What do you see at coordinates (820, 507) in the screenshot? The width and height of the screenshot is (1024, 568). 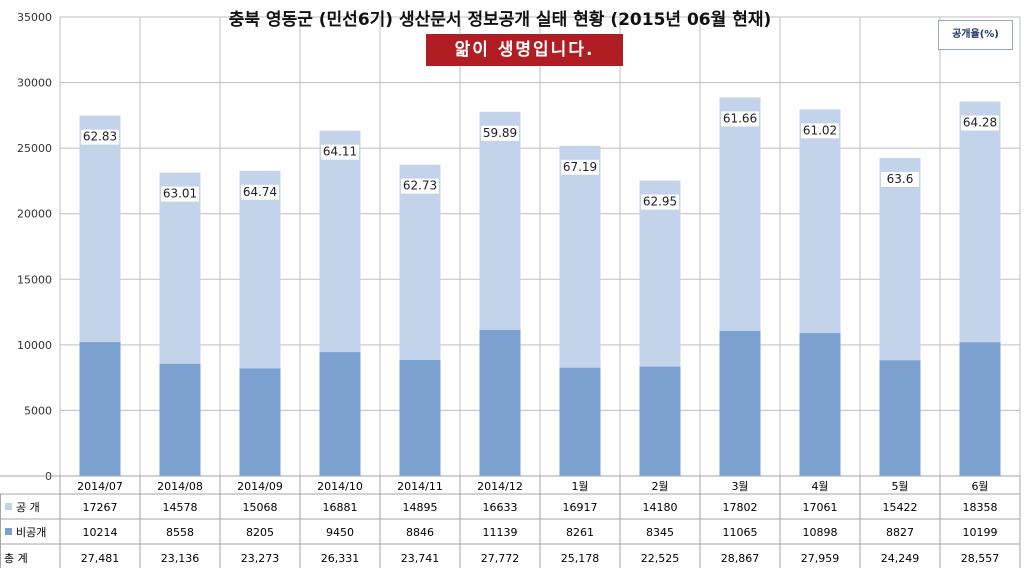 I see `table-cell: 17061` at bounding box center [820, 507].